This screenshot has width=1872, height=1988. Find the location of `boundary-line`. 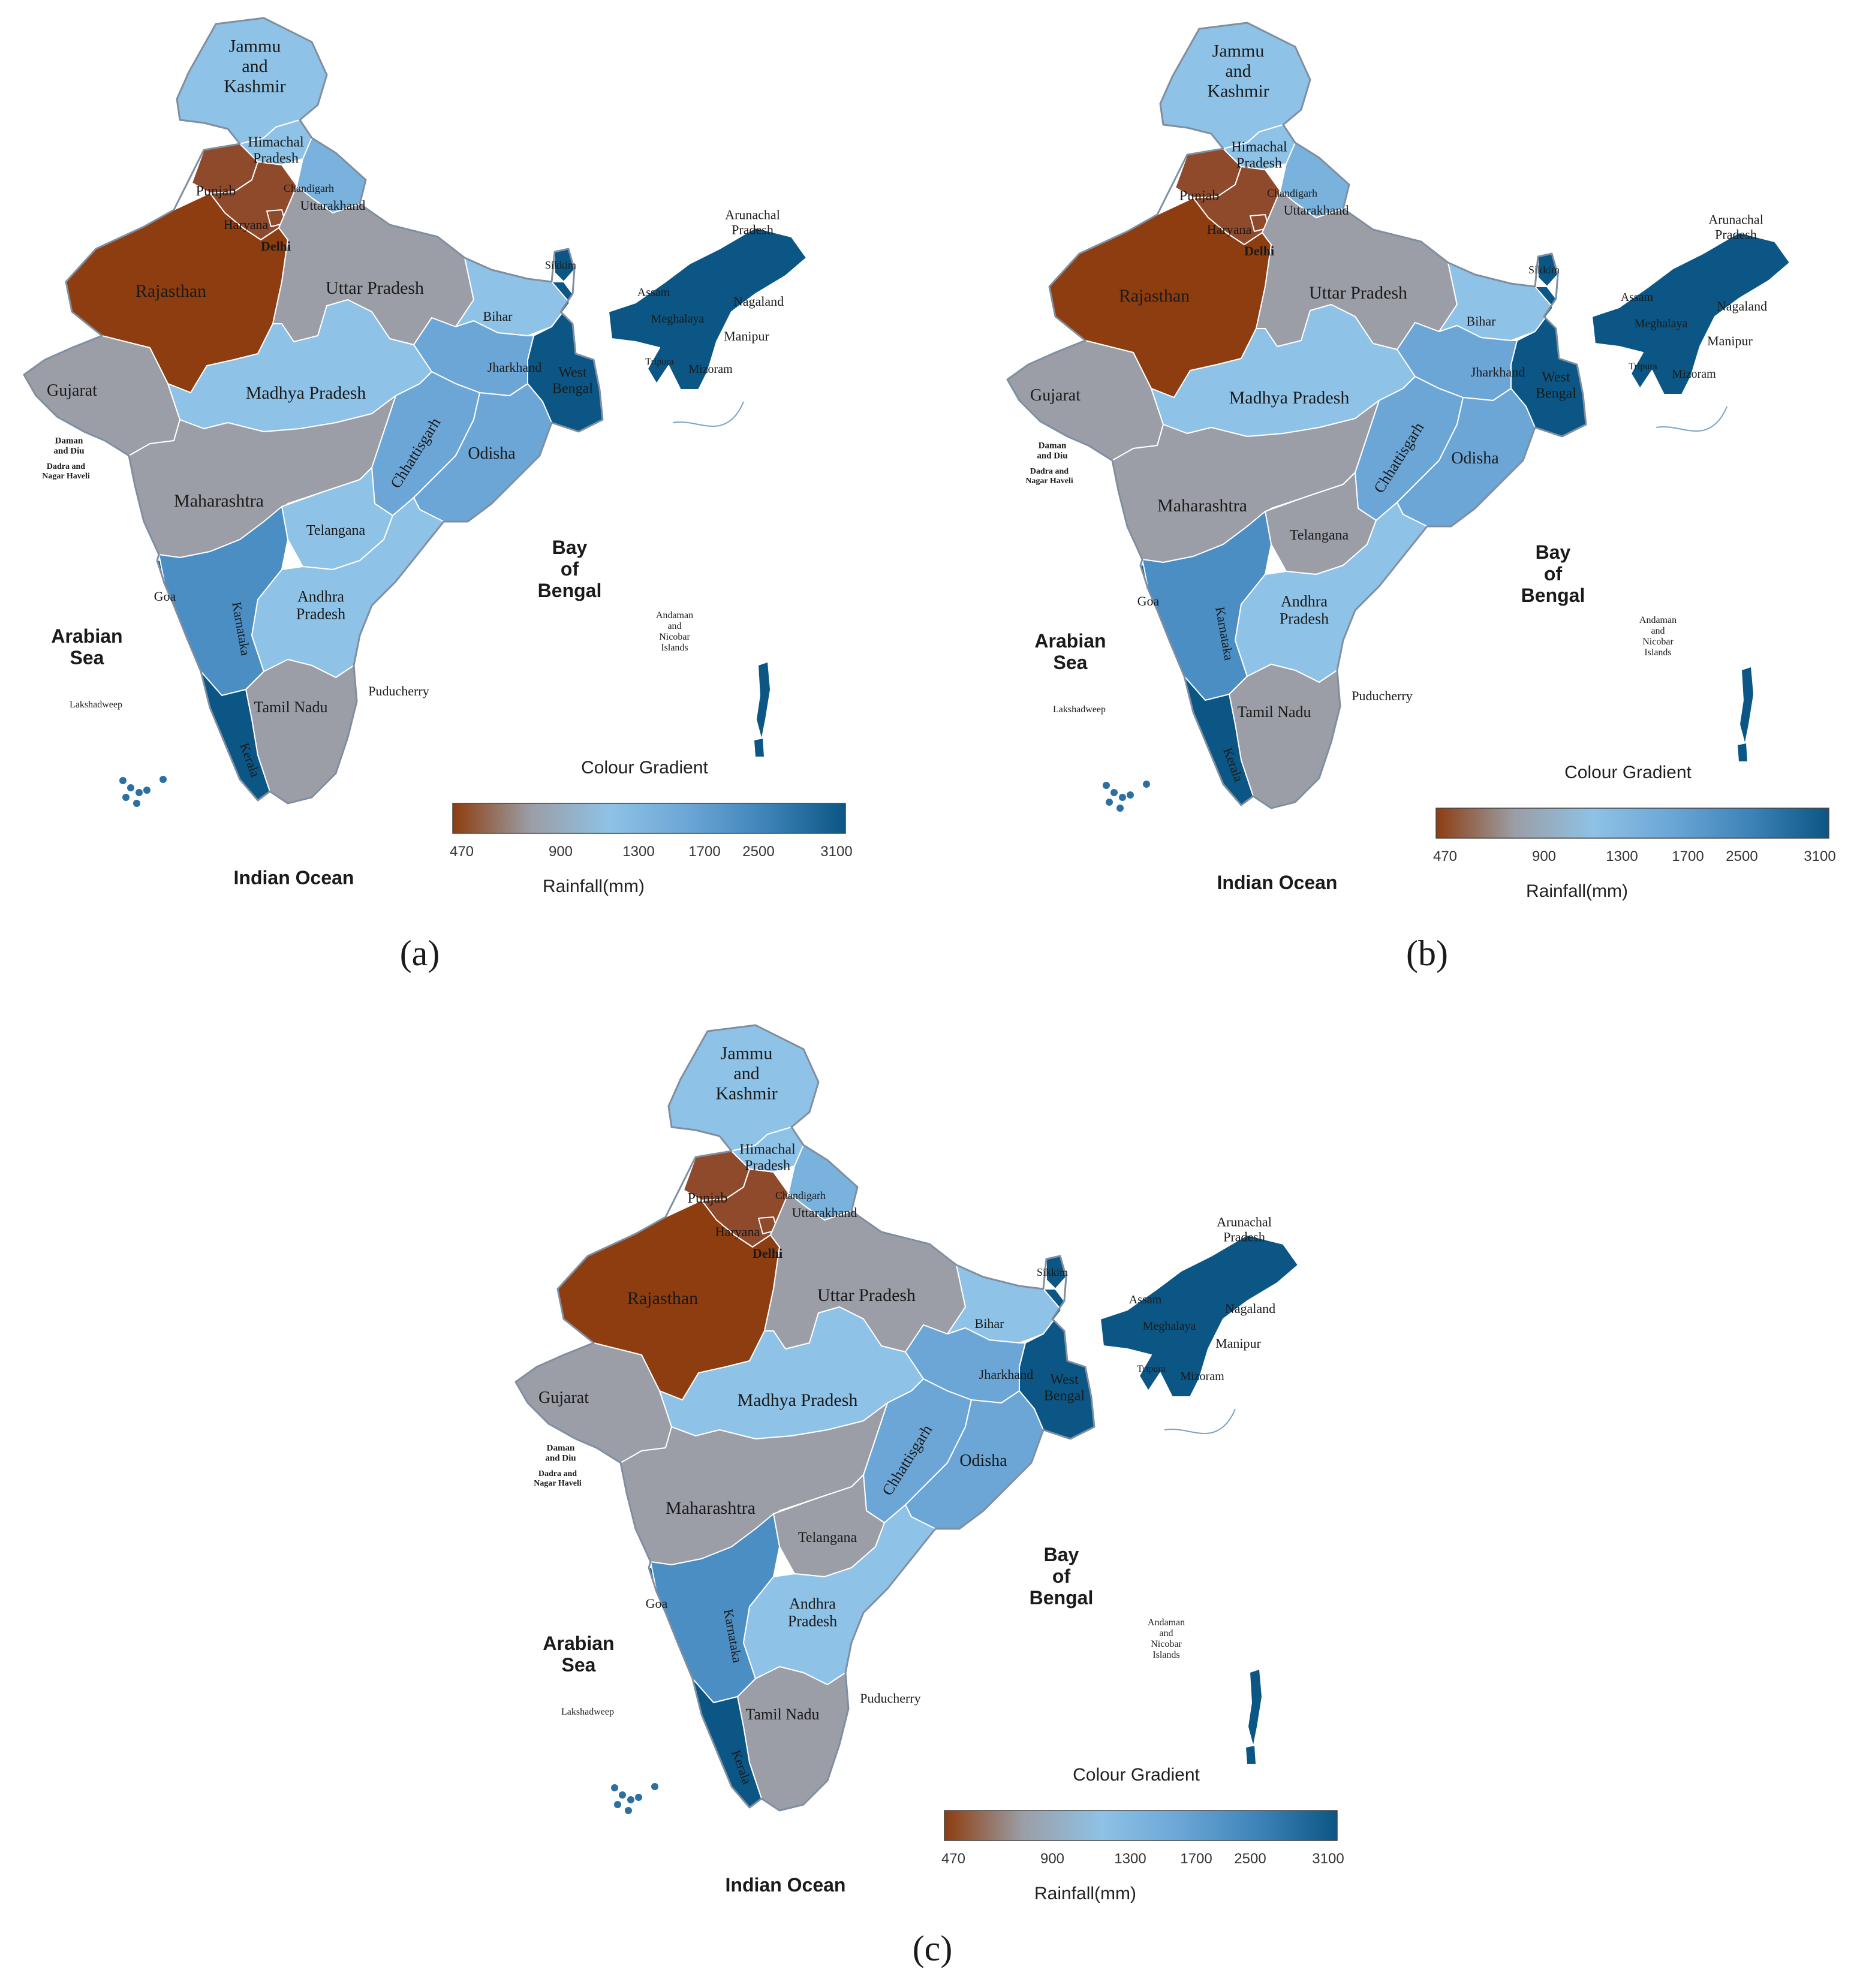

boundary-line is located at coordinates (1691, 419).